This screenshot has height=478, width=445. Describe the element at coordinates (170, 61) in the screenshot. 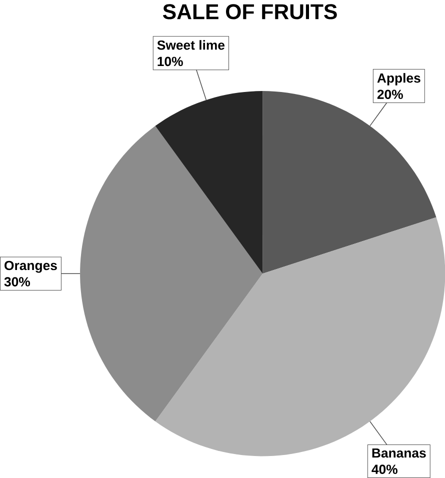

I see `data-label: 10%` at that location.